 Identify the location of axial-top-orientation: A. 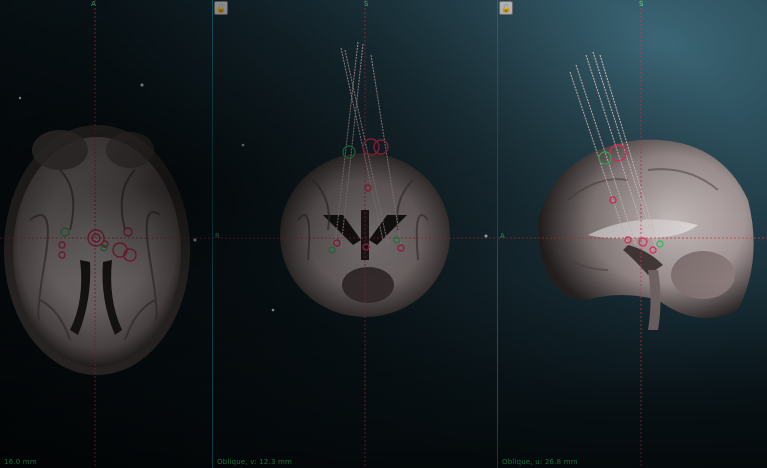
(93, 4).